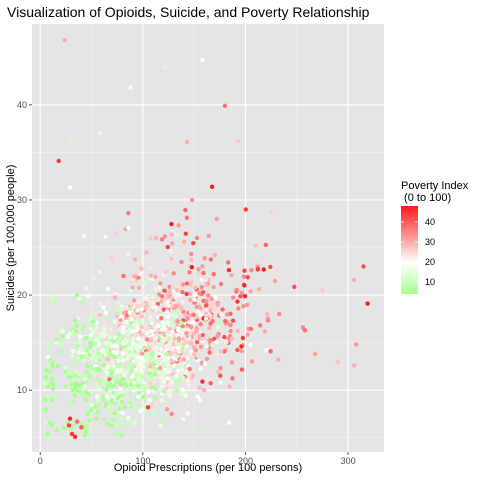 This screenshot has width=480, height=480. I want to click on x-axis-ticks: 0 100 200 300, so click(197, 459).